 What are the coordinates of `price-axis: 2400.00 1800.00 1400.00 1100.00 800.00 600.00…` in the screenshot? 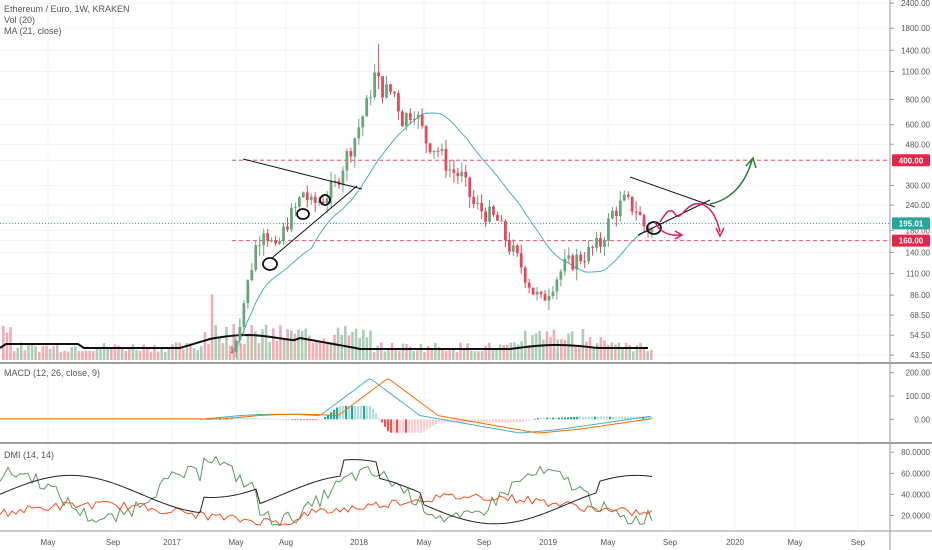 It's located at (910, 275).